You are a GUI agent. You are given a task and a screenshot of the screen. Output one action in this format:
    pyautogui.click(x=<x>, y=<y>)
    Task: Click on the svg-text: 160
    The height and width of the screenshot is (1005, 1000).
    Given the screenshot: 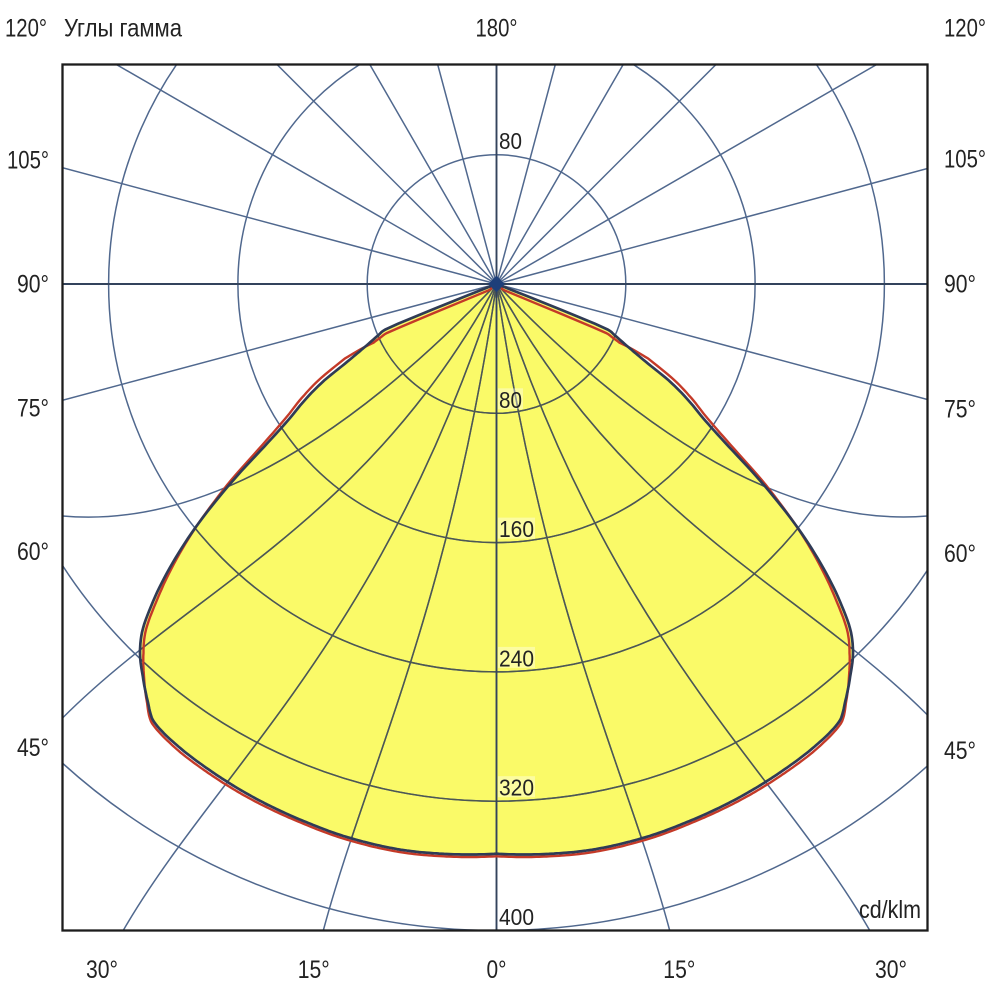 What is the action you would take?
    pyautogui.click(x=516, y=529)
    